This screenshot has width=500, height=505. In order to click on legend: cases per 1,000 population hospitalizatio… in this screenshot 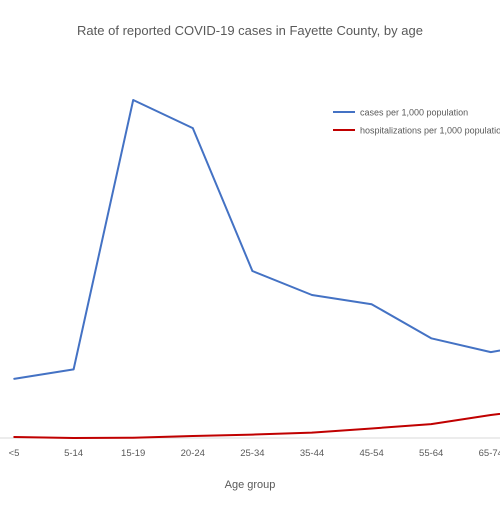, I will do `click(416, 122)`.